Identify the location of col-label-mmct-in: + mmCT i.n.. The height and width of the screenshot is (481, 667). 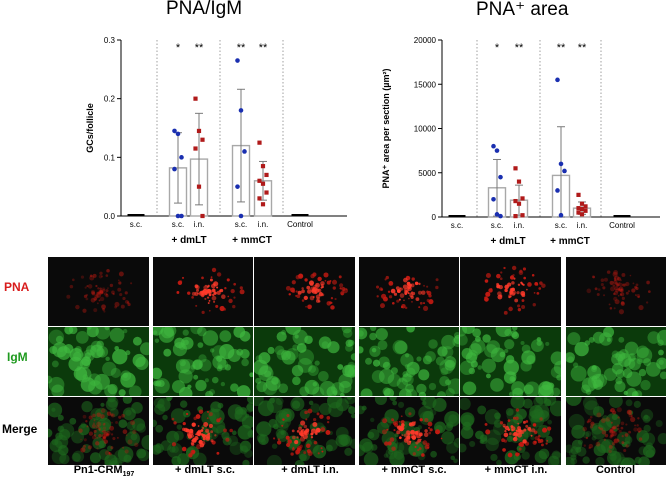
(516, 470).